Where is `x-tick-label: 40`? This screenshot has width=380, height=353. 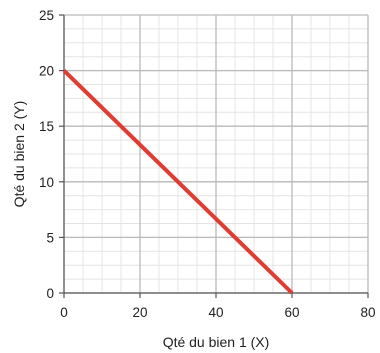 x-tick-label: 40 is located at coordinates (215, 312).